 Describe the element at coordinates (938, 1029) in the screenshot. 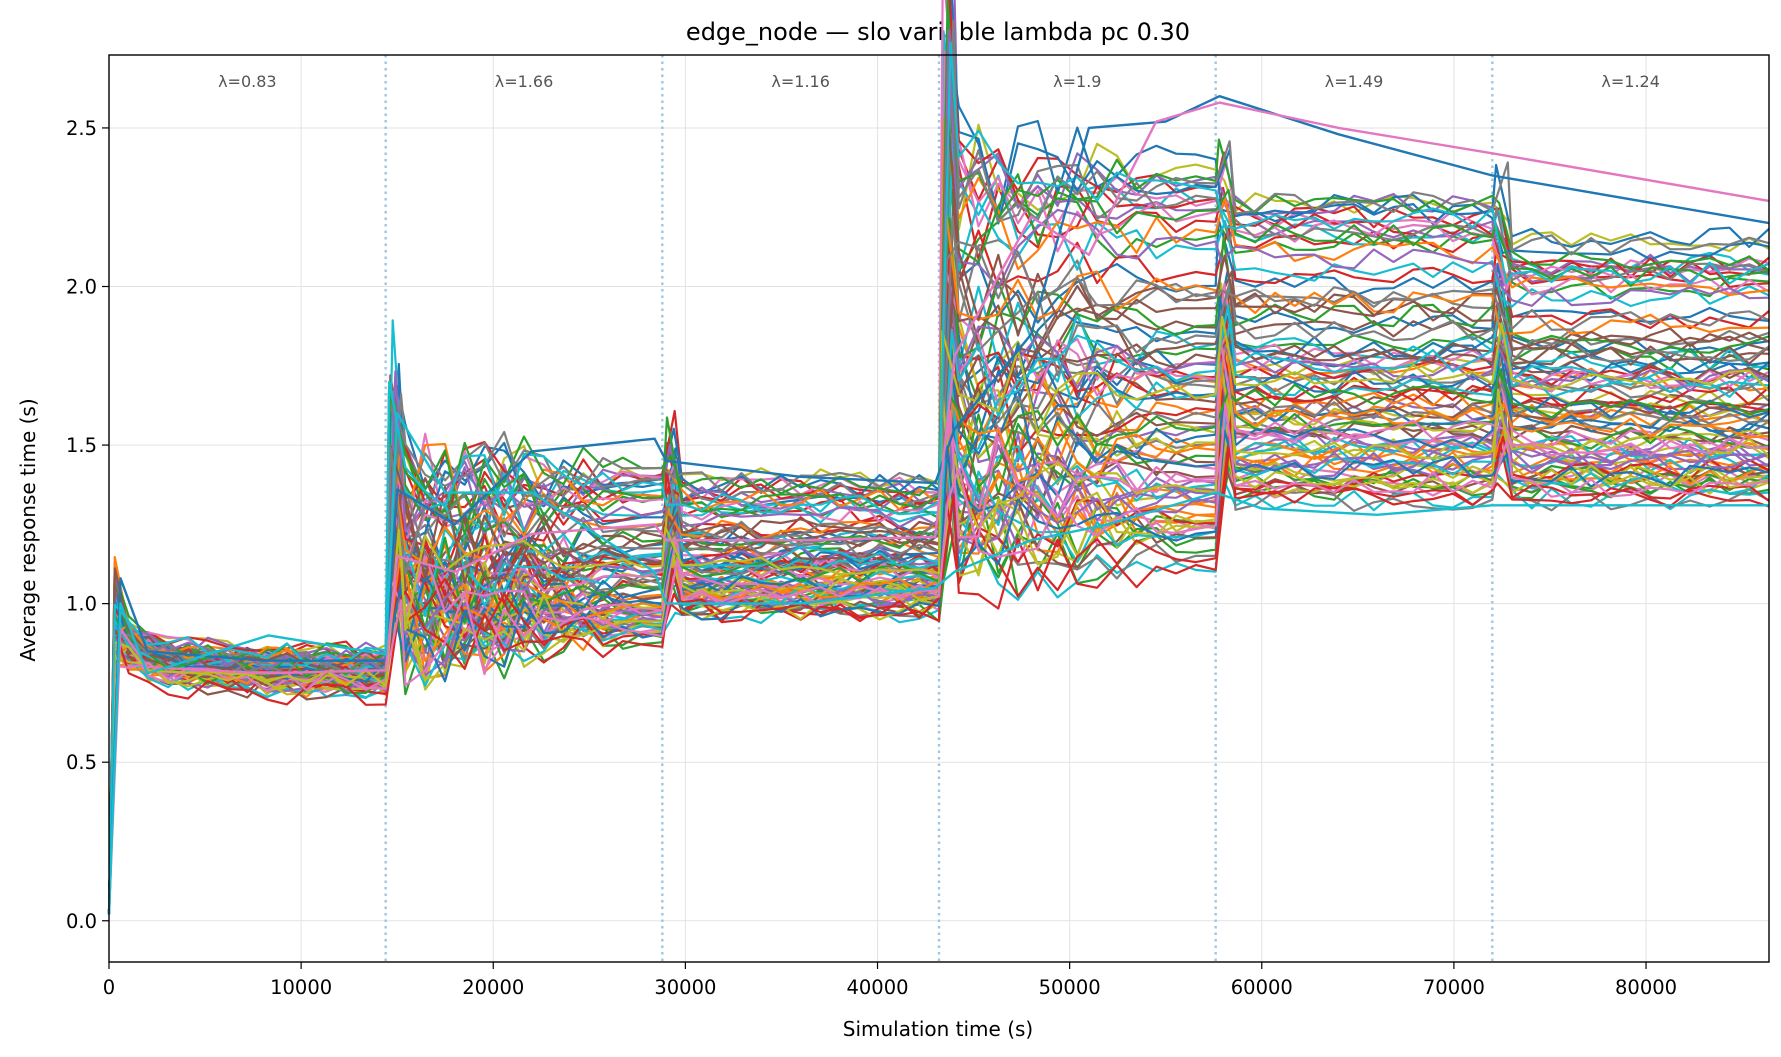

I see `x-axis-label: Simulation time (s)` at that location.